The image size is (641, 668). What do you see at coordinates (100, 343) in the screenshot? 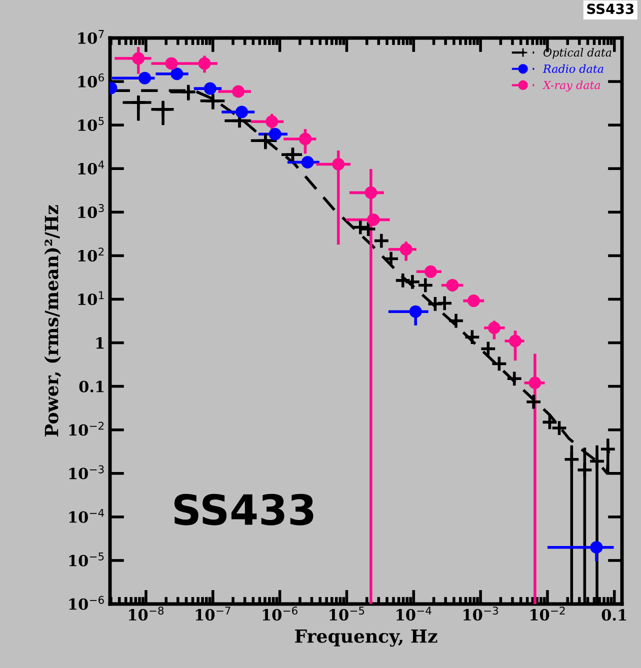
I see `y-tick-label: 1` at bounding box center [100, 343].